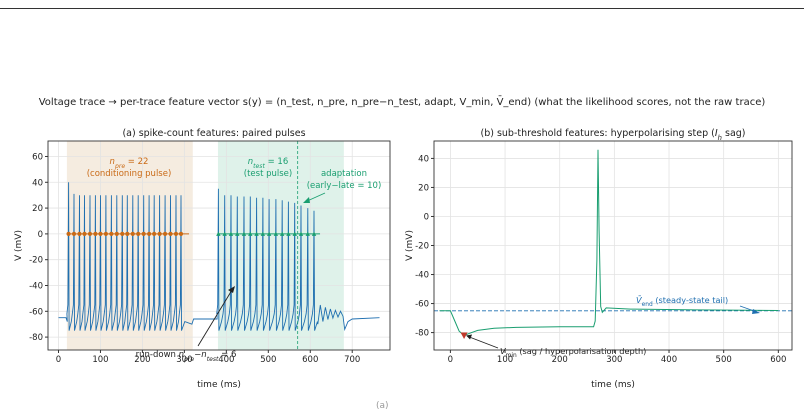  Describe the element at coordinates (756, 311) in the screenshot. I see `vend-arrow-head` at that location.